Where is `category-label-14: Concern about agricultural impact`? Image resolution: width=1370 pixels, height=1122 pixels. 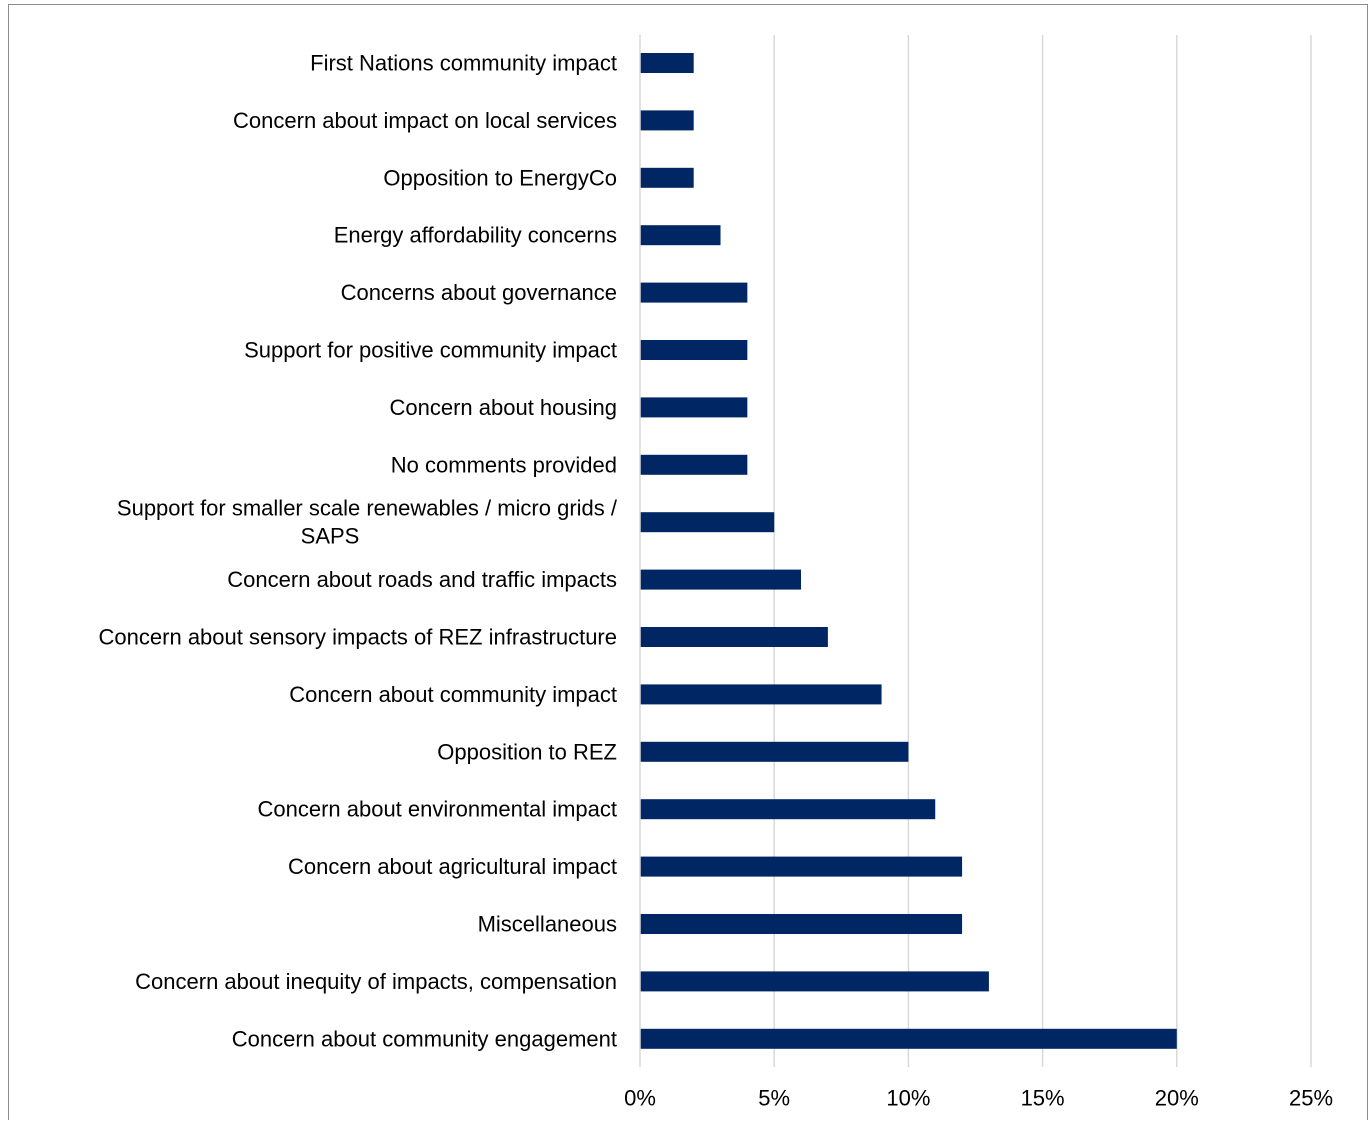
category-label-14: Concern about agricultural impact is located at coordinates (452, 866).